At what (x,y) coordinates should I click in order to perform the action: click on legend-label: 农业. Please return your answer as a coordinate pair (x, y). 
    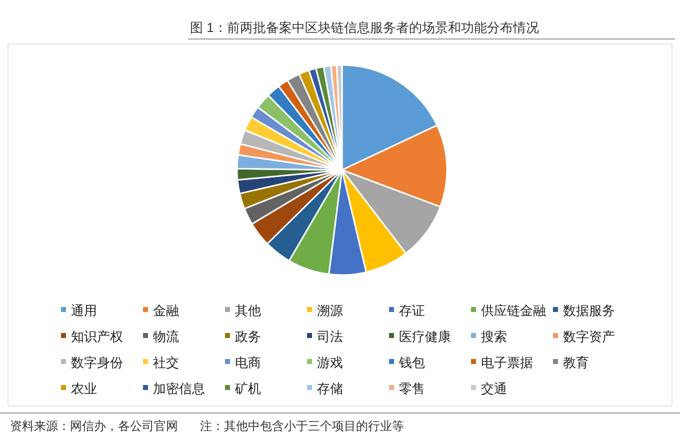
    Looking at the image, I should click on (84, 388).